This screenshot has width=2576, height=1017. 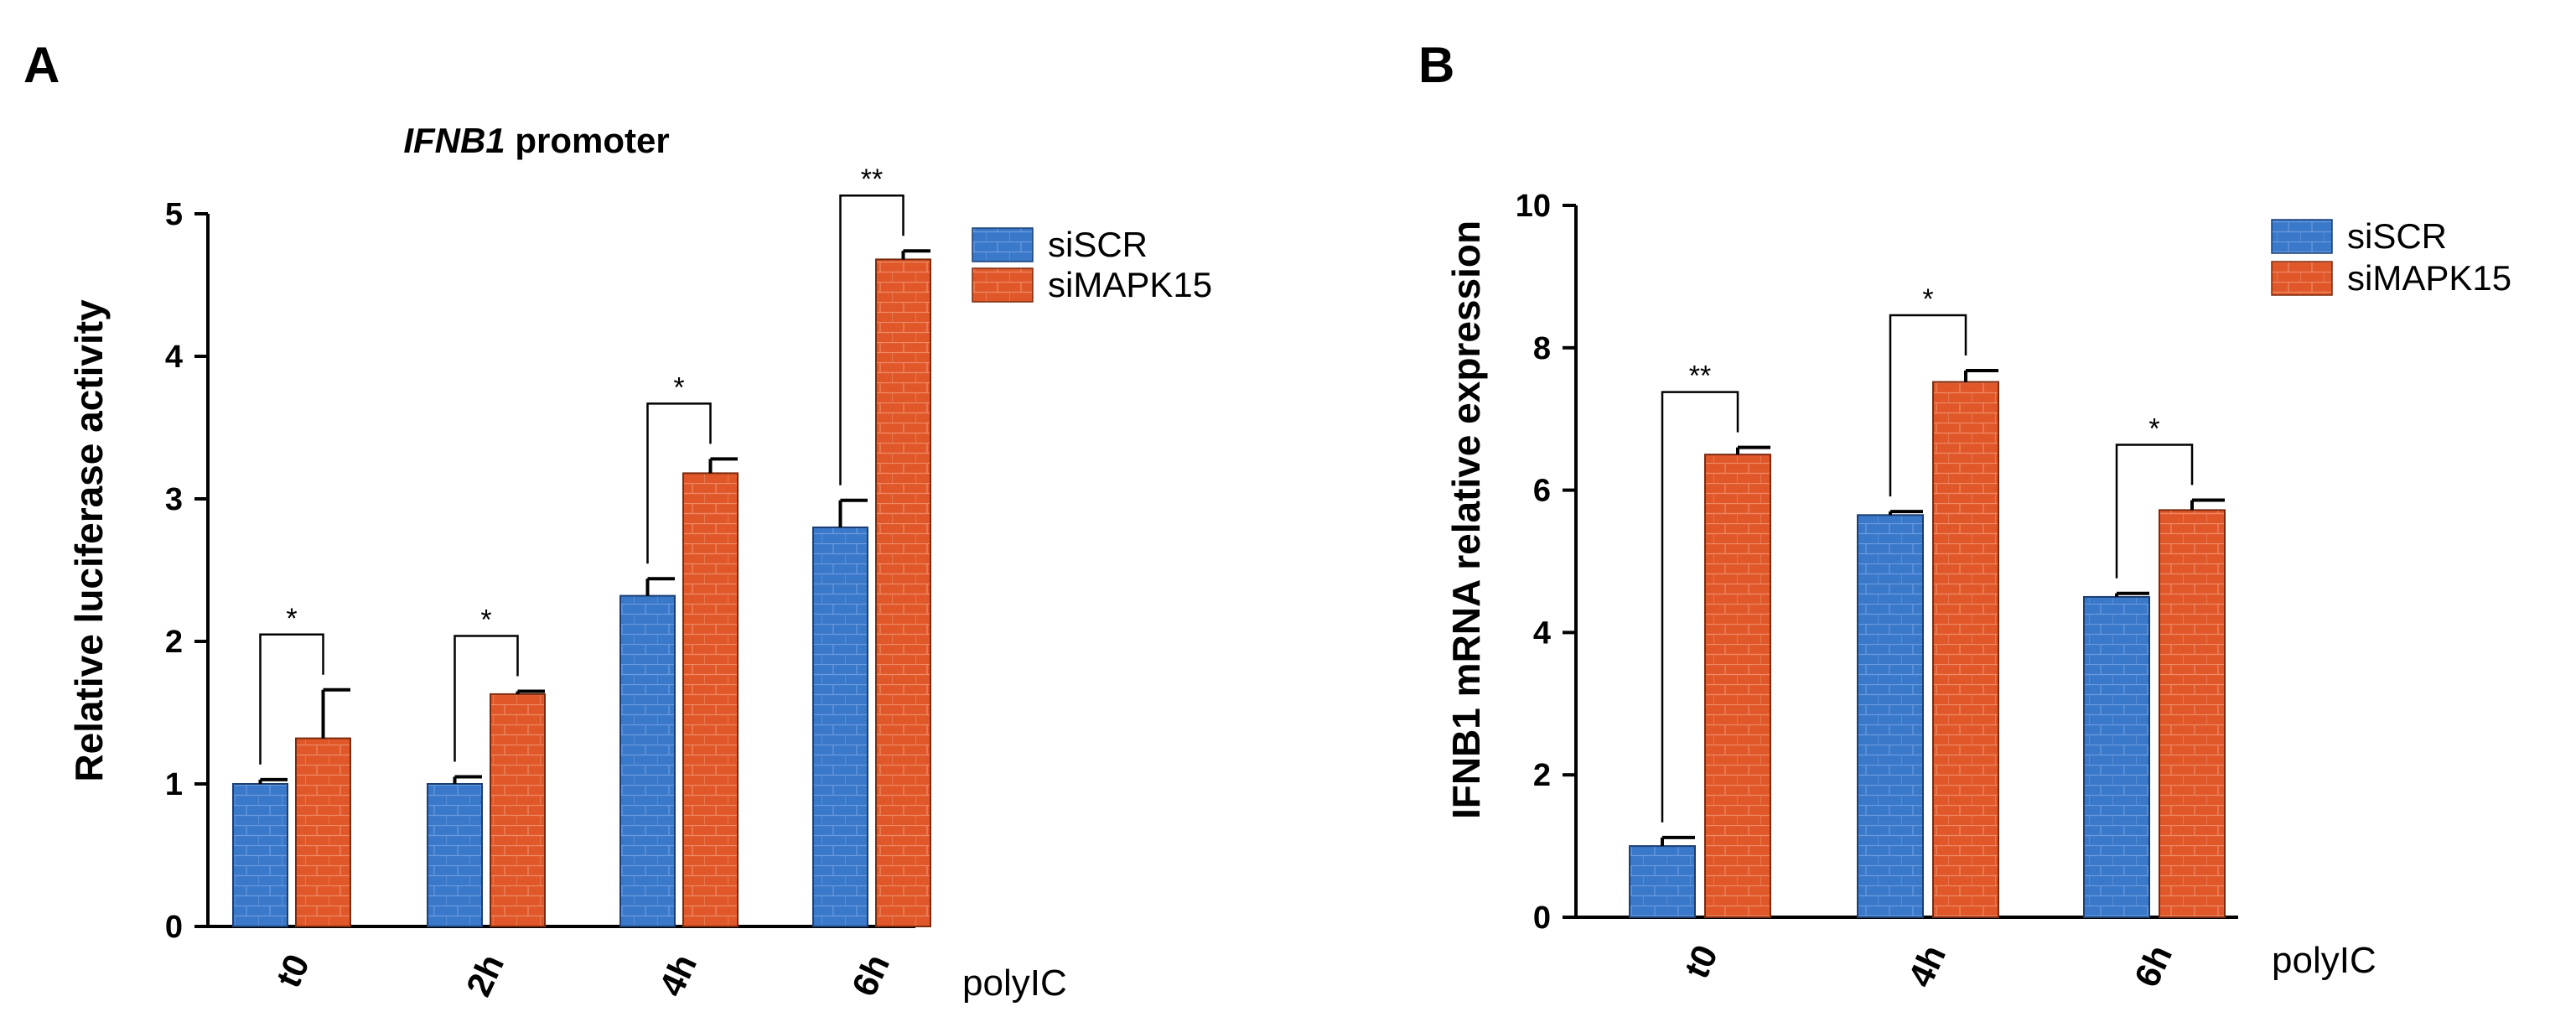 I want to click on panel-a-title: IFNB1 promoter, so click(x=536, y=140).